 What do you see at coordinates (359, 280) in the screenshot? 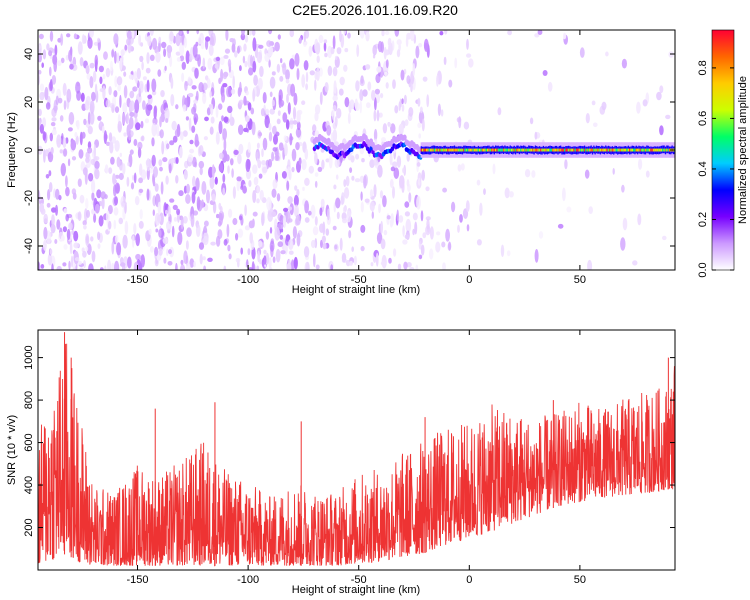
I see `x-tick-label: -50` at bounding box center [359, 280].